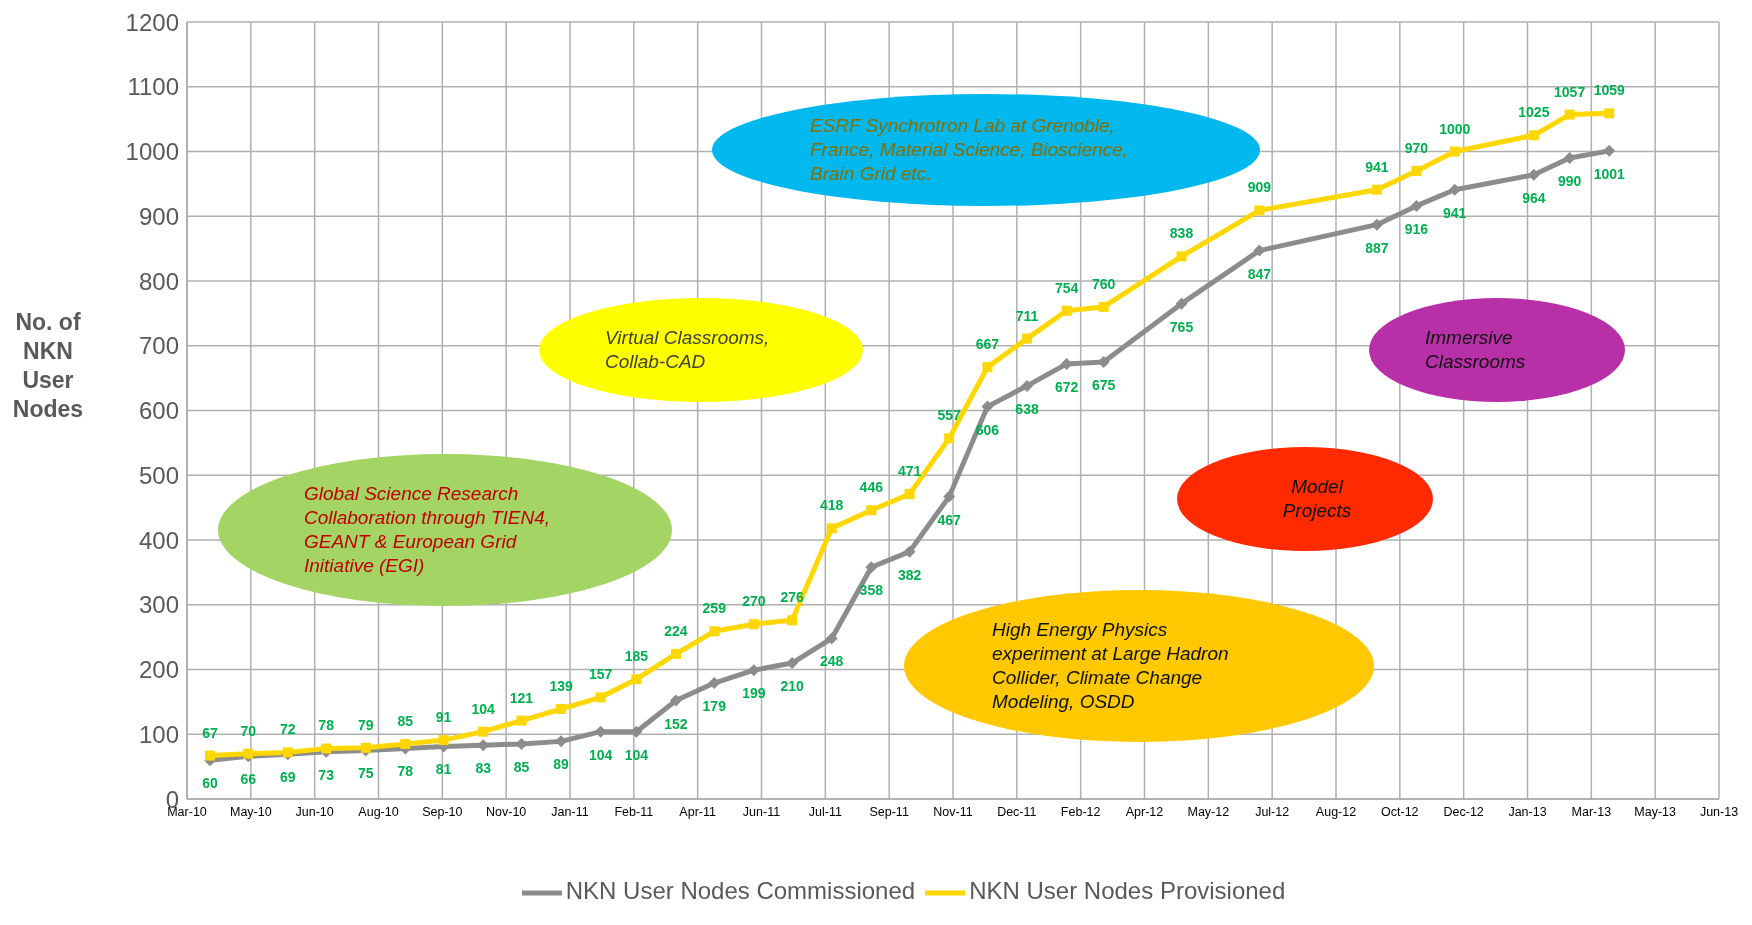 The image size is (1752, 925). What do you see at coordinates (561, 764) in the screenshot?
I see `data-label: 89` at bounding box center [561, 764].